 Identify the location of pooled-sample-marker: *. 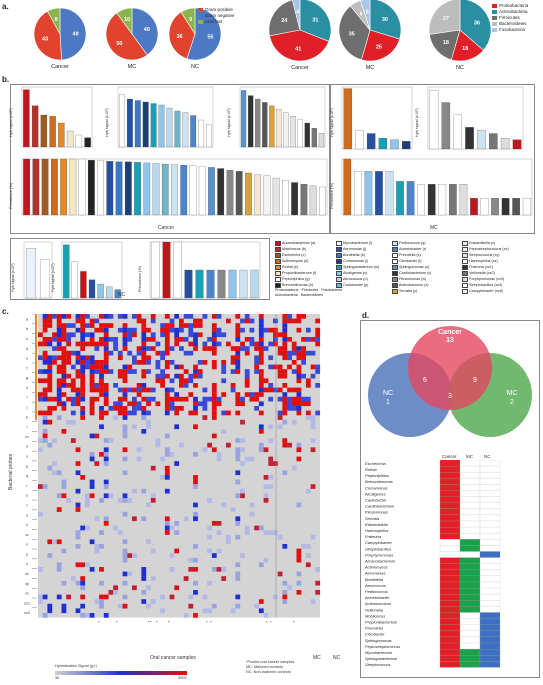
(267, 622).